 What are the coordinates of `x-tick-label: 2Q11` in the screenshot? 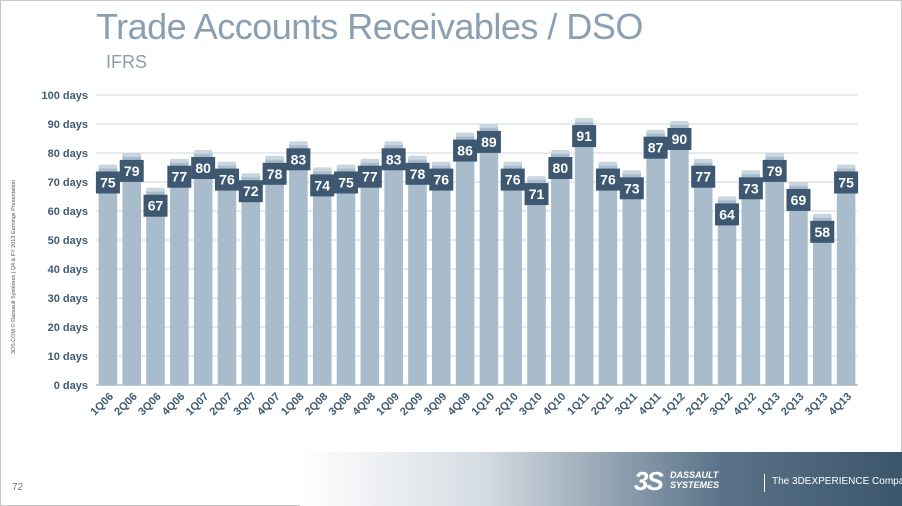 It's located at (602, 404).